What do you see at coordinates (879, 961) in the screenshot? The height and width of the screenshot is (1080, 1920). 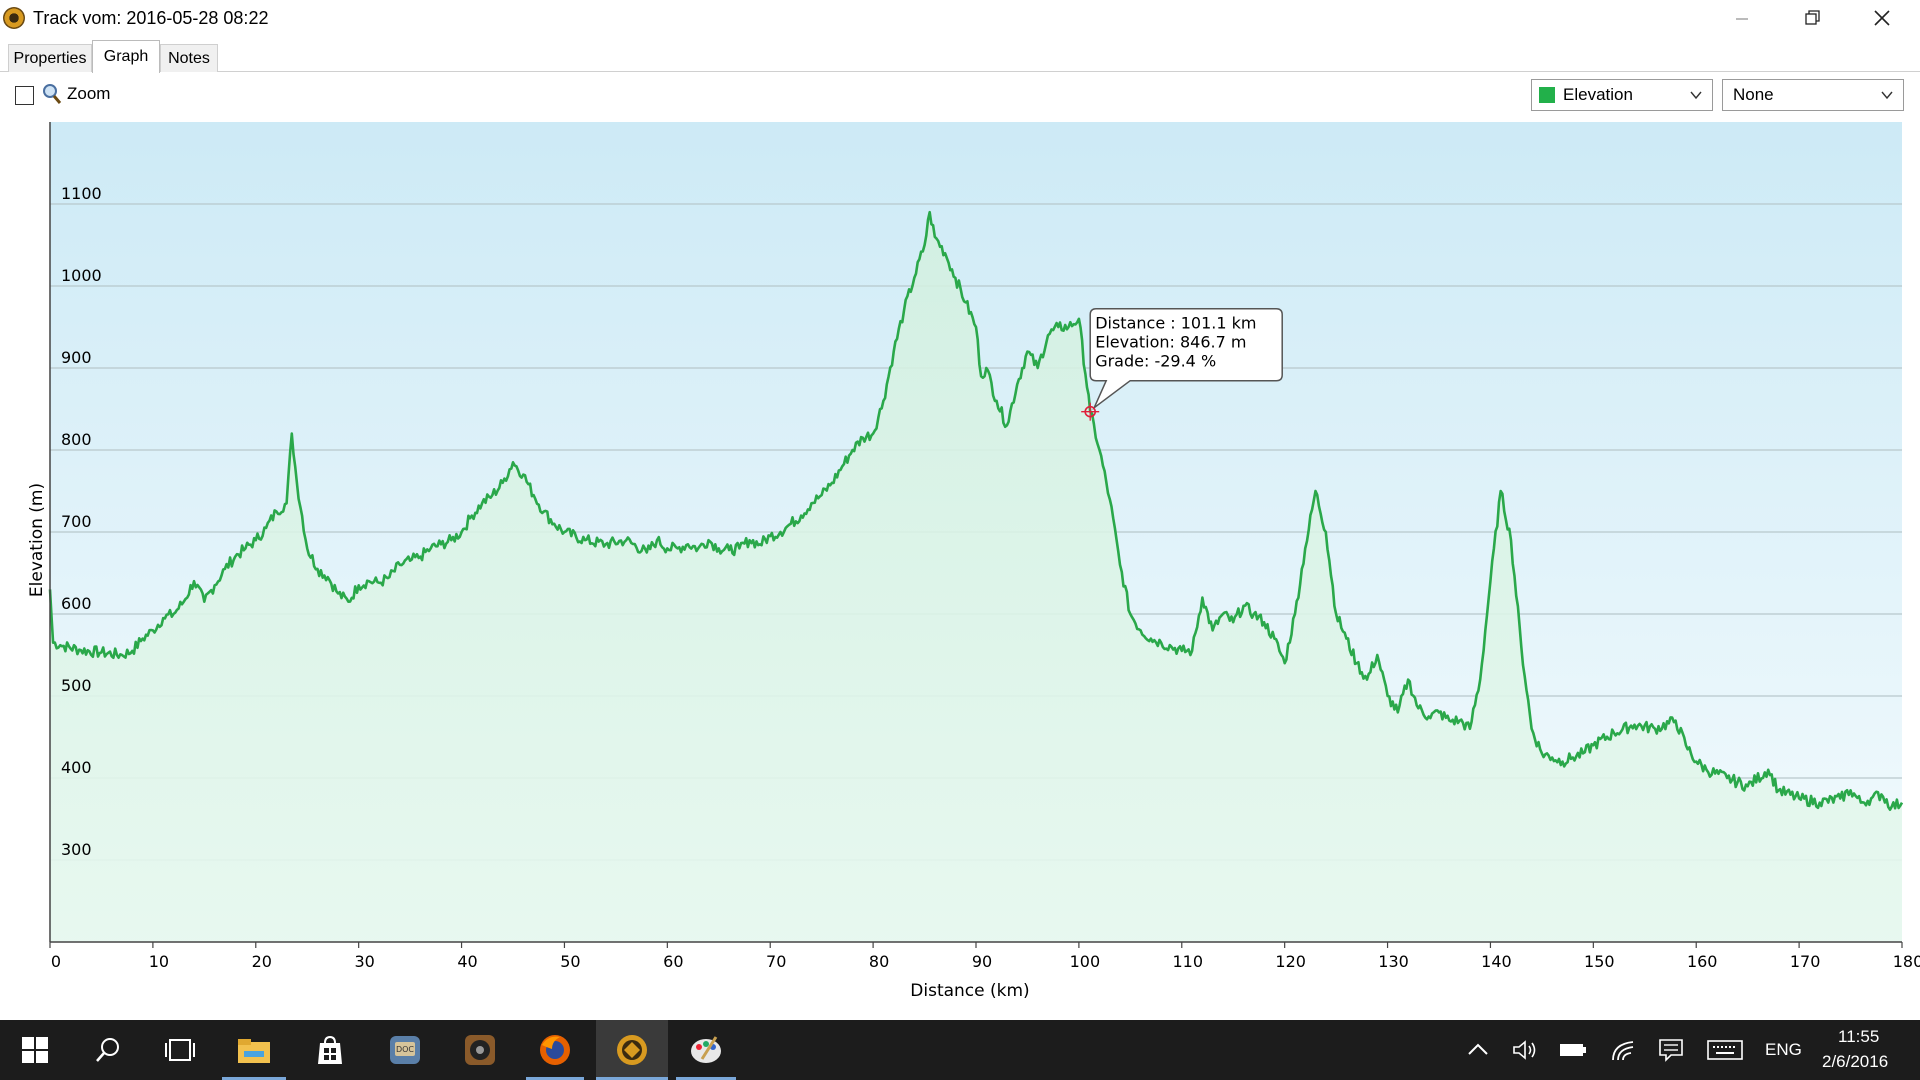 I see `x-tick-label: 80` at bounding box center [879, 961].